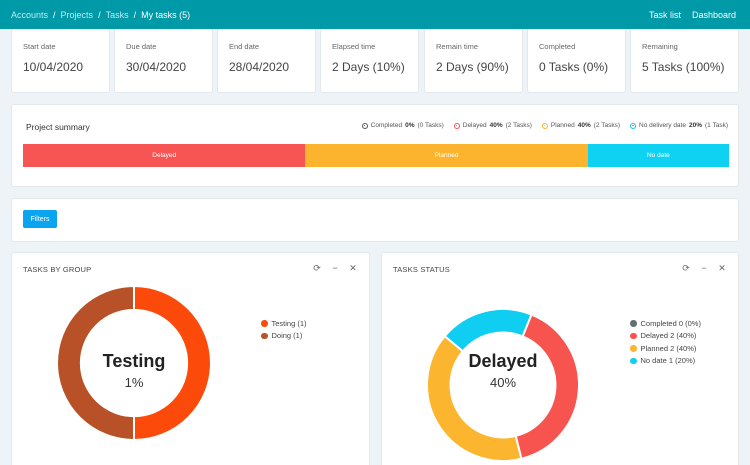 This screenshot has height=465, width=750. What do you see at coordinates (474, 125) in the screenshot?
I see `legend-label: Delayed` at bounding box center [474, 125].